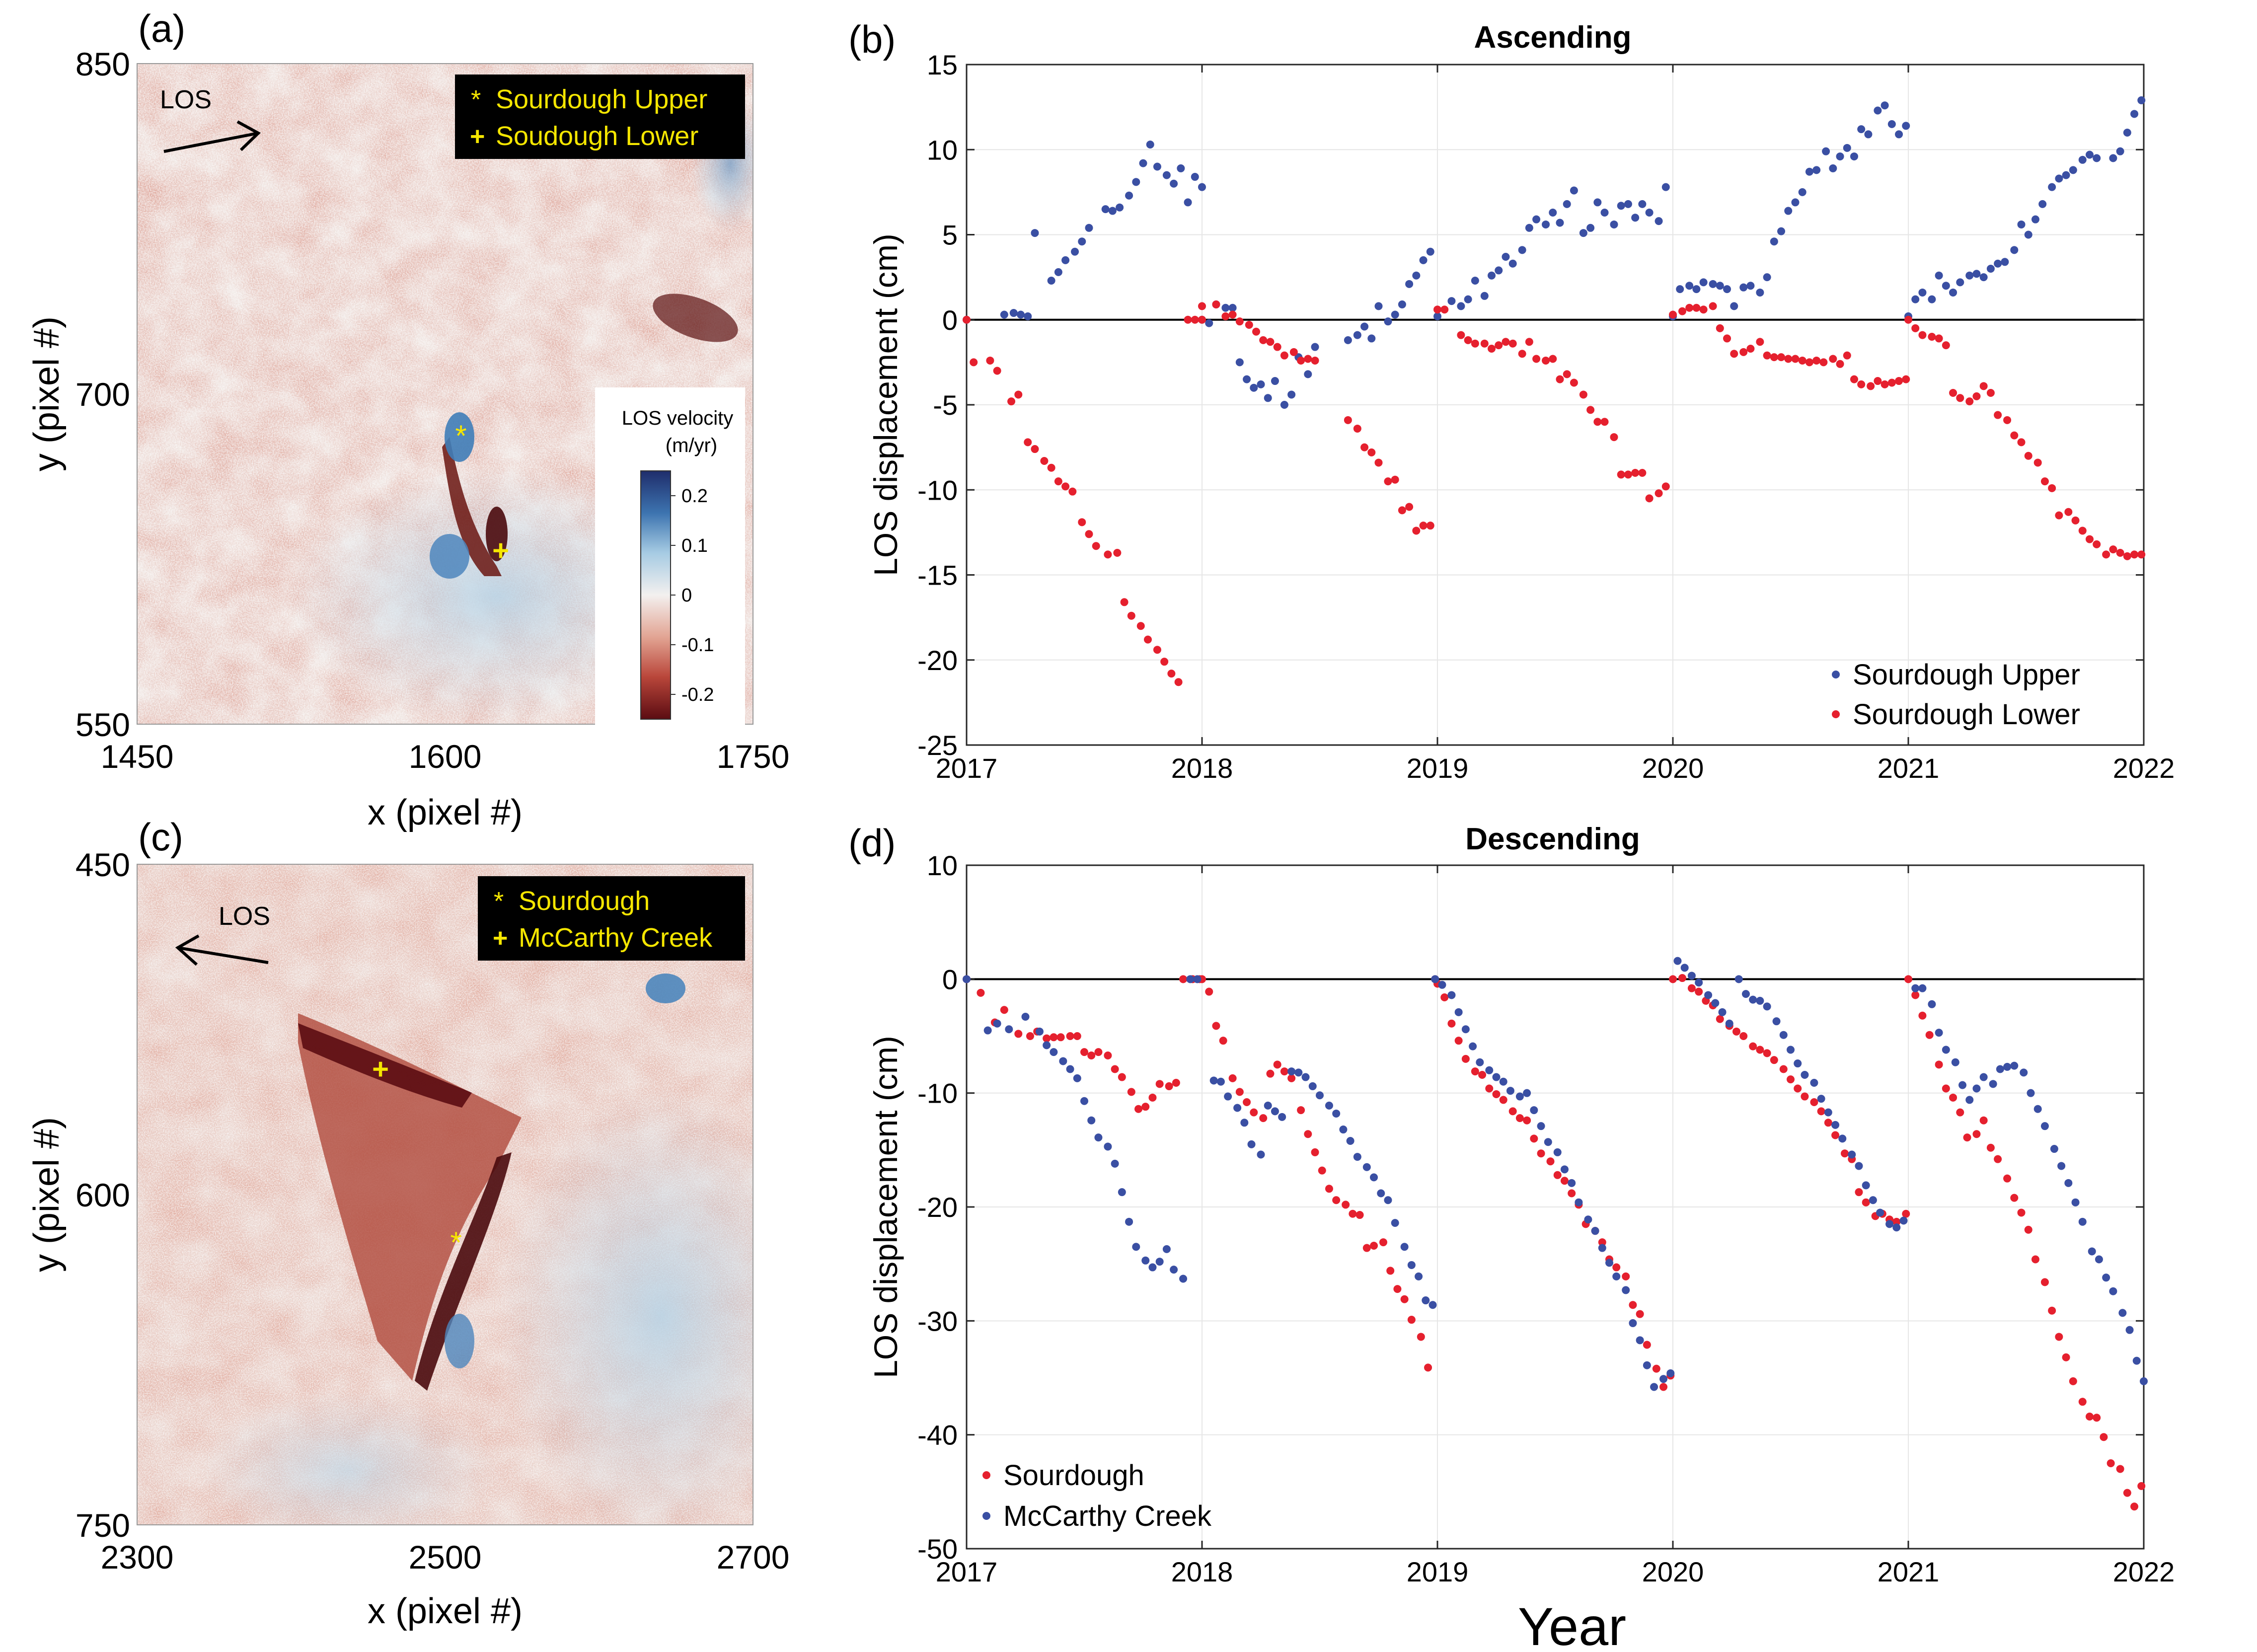  What do you see at coordinates (872, 39) in the screenshot?
I see `panel-b-label: (b)` at bounding box center [872, 39].